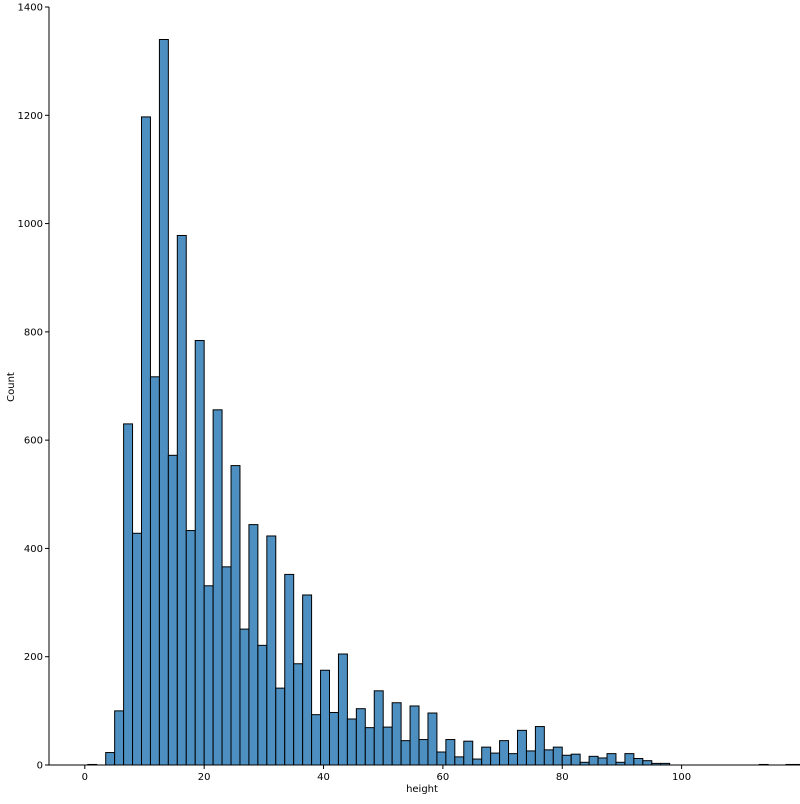 This screenshot has height=804, width=800. I want to click on x-tick-label: 40, so click(323, 777).